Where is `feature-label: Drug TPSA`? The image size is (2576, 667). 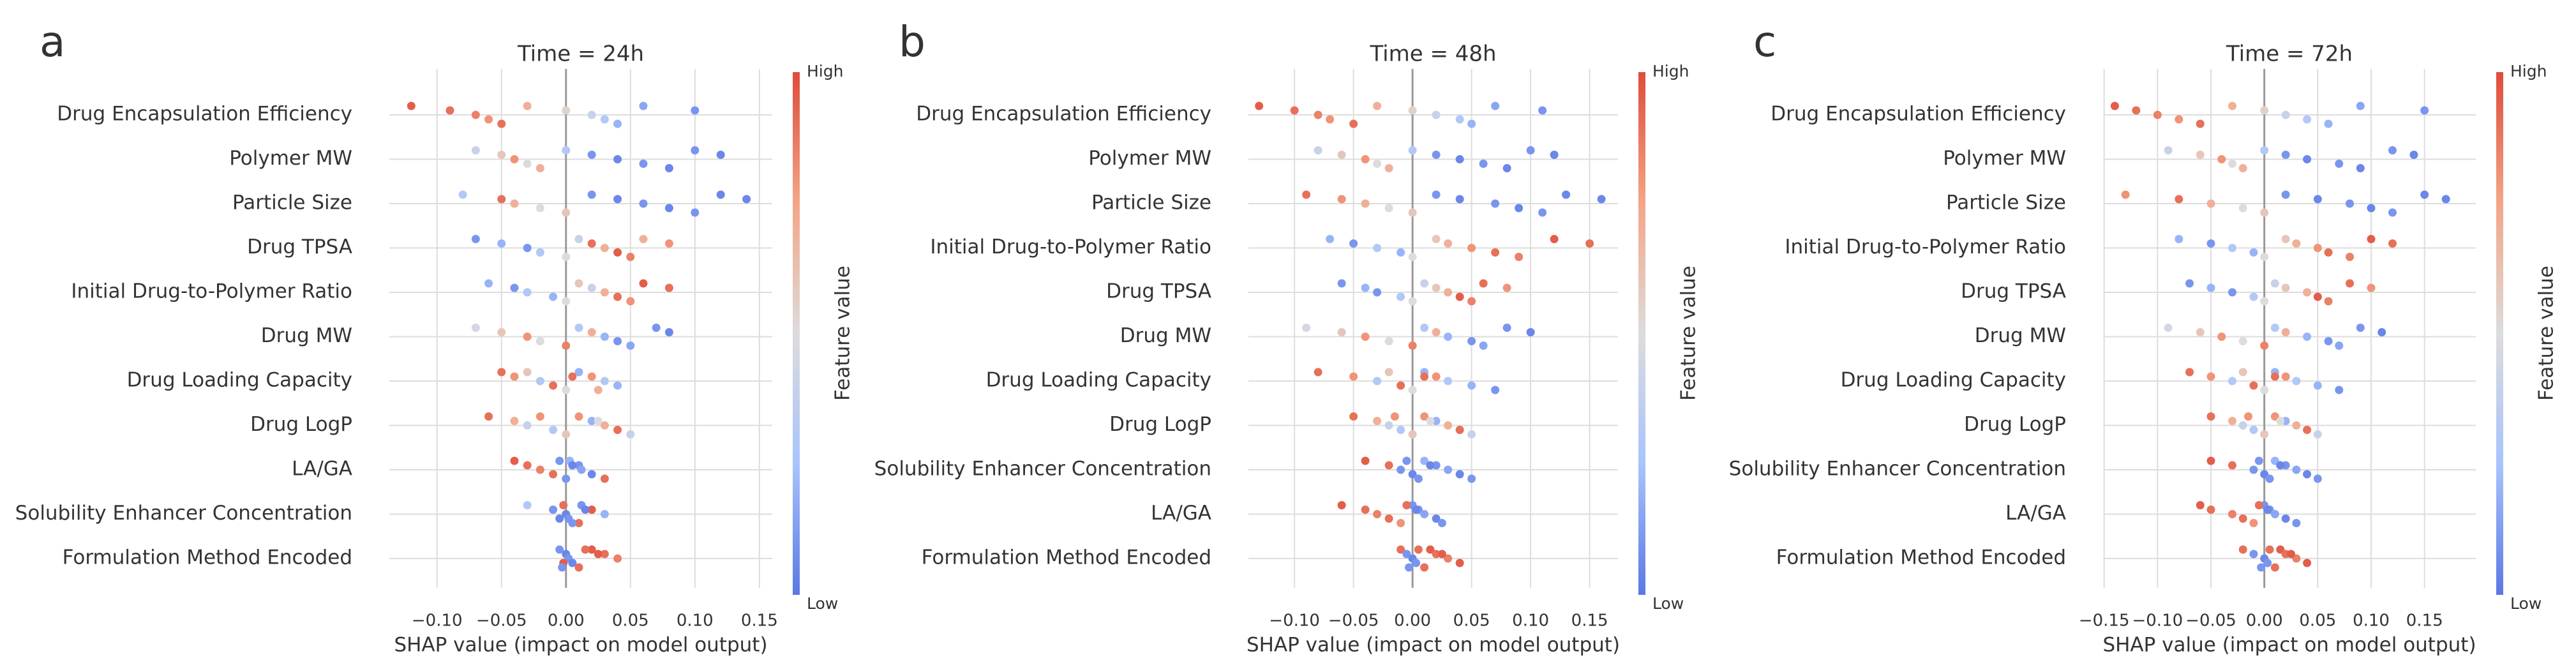
feature-label: Drug TPSA is located at coordinates (2013, 291).